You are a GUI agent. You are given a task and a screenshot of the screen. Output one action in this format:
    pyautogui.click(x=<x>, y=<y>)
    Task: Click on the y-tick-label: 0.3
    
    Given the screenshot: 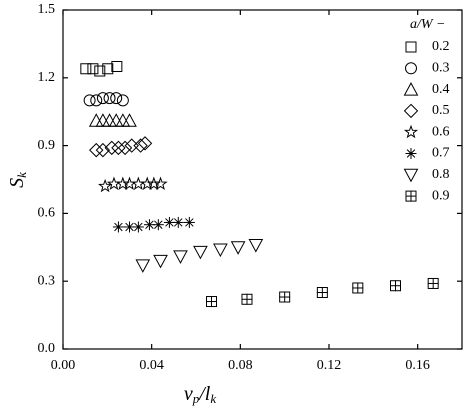 What is the action you would take?
    pyautogui.click(x=47, y=280)
    